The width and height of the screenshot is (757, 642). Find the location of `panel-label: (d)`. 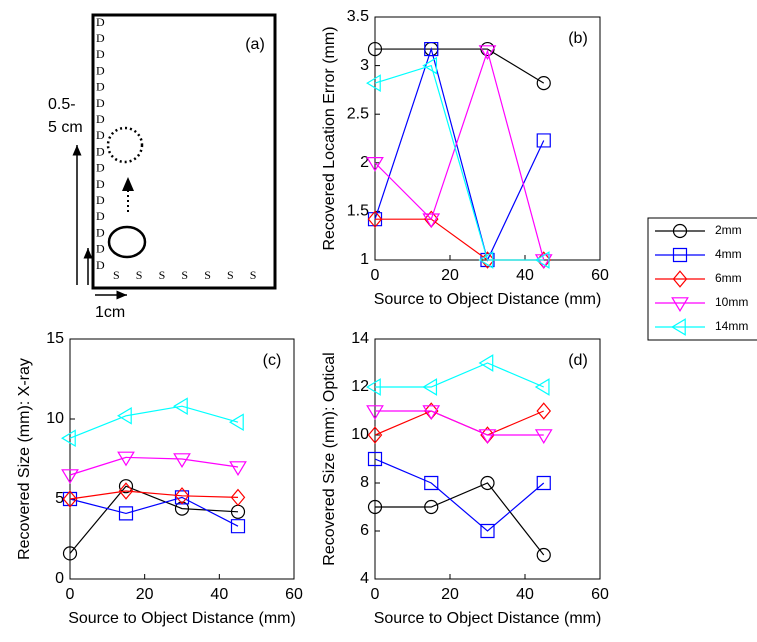

panel-label: (d) is located at coordinates (578, 360).